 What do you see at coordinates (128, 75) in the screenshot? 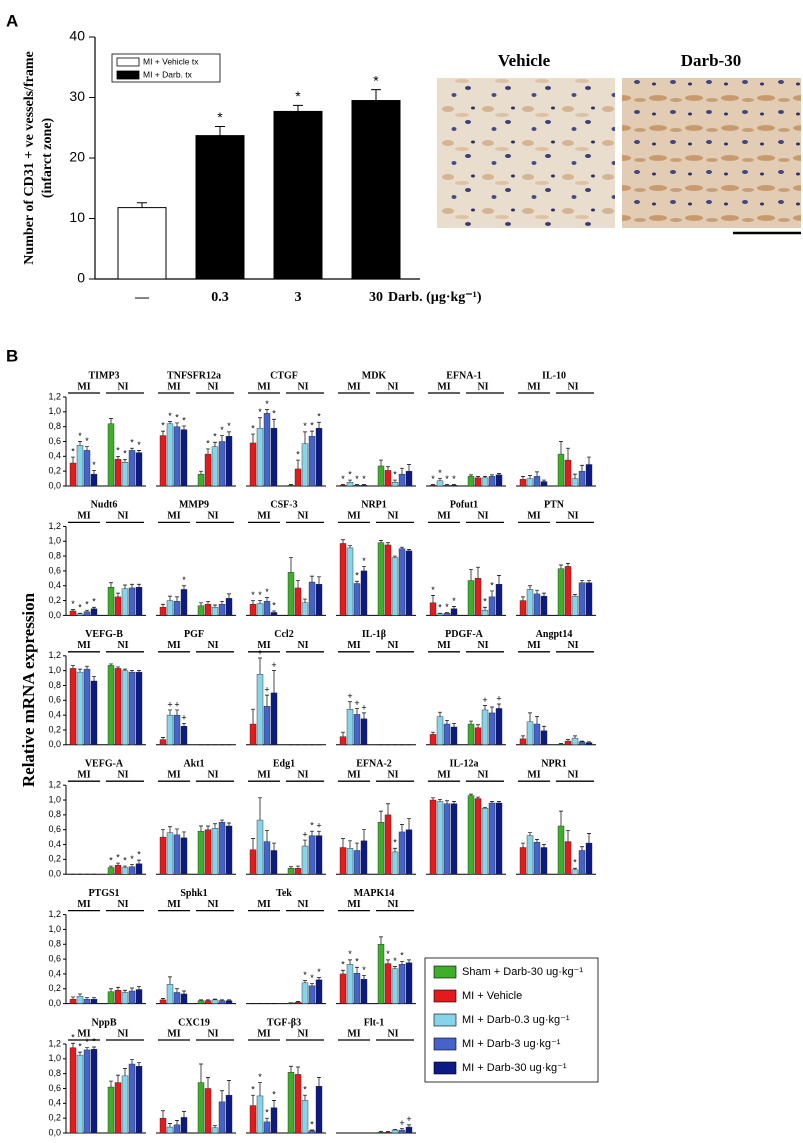
I see `legend-swatch` at bounding box center [128, 75].